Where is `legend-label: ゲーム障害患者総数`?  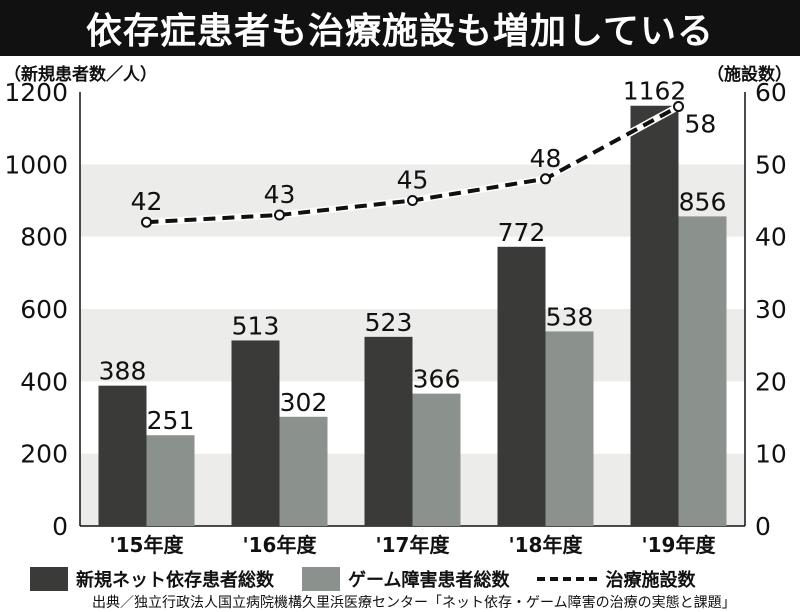 legend-label: ゲーム障害患者総数 is located at coordinates (429, 580).